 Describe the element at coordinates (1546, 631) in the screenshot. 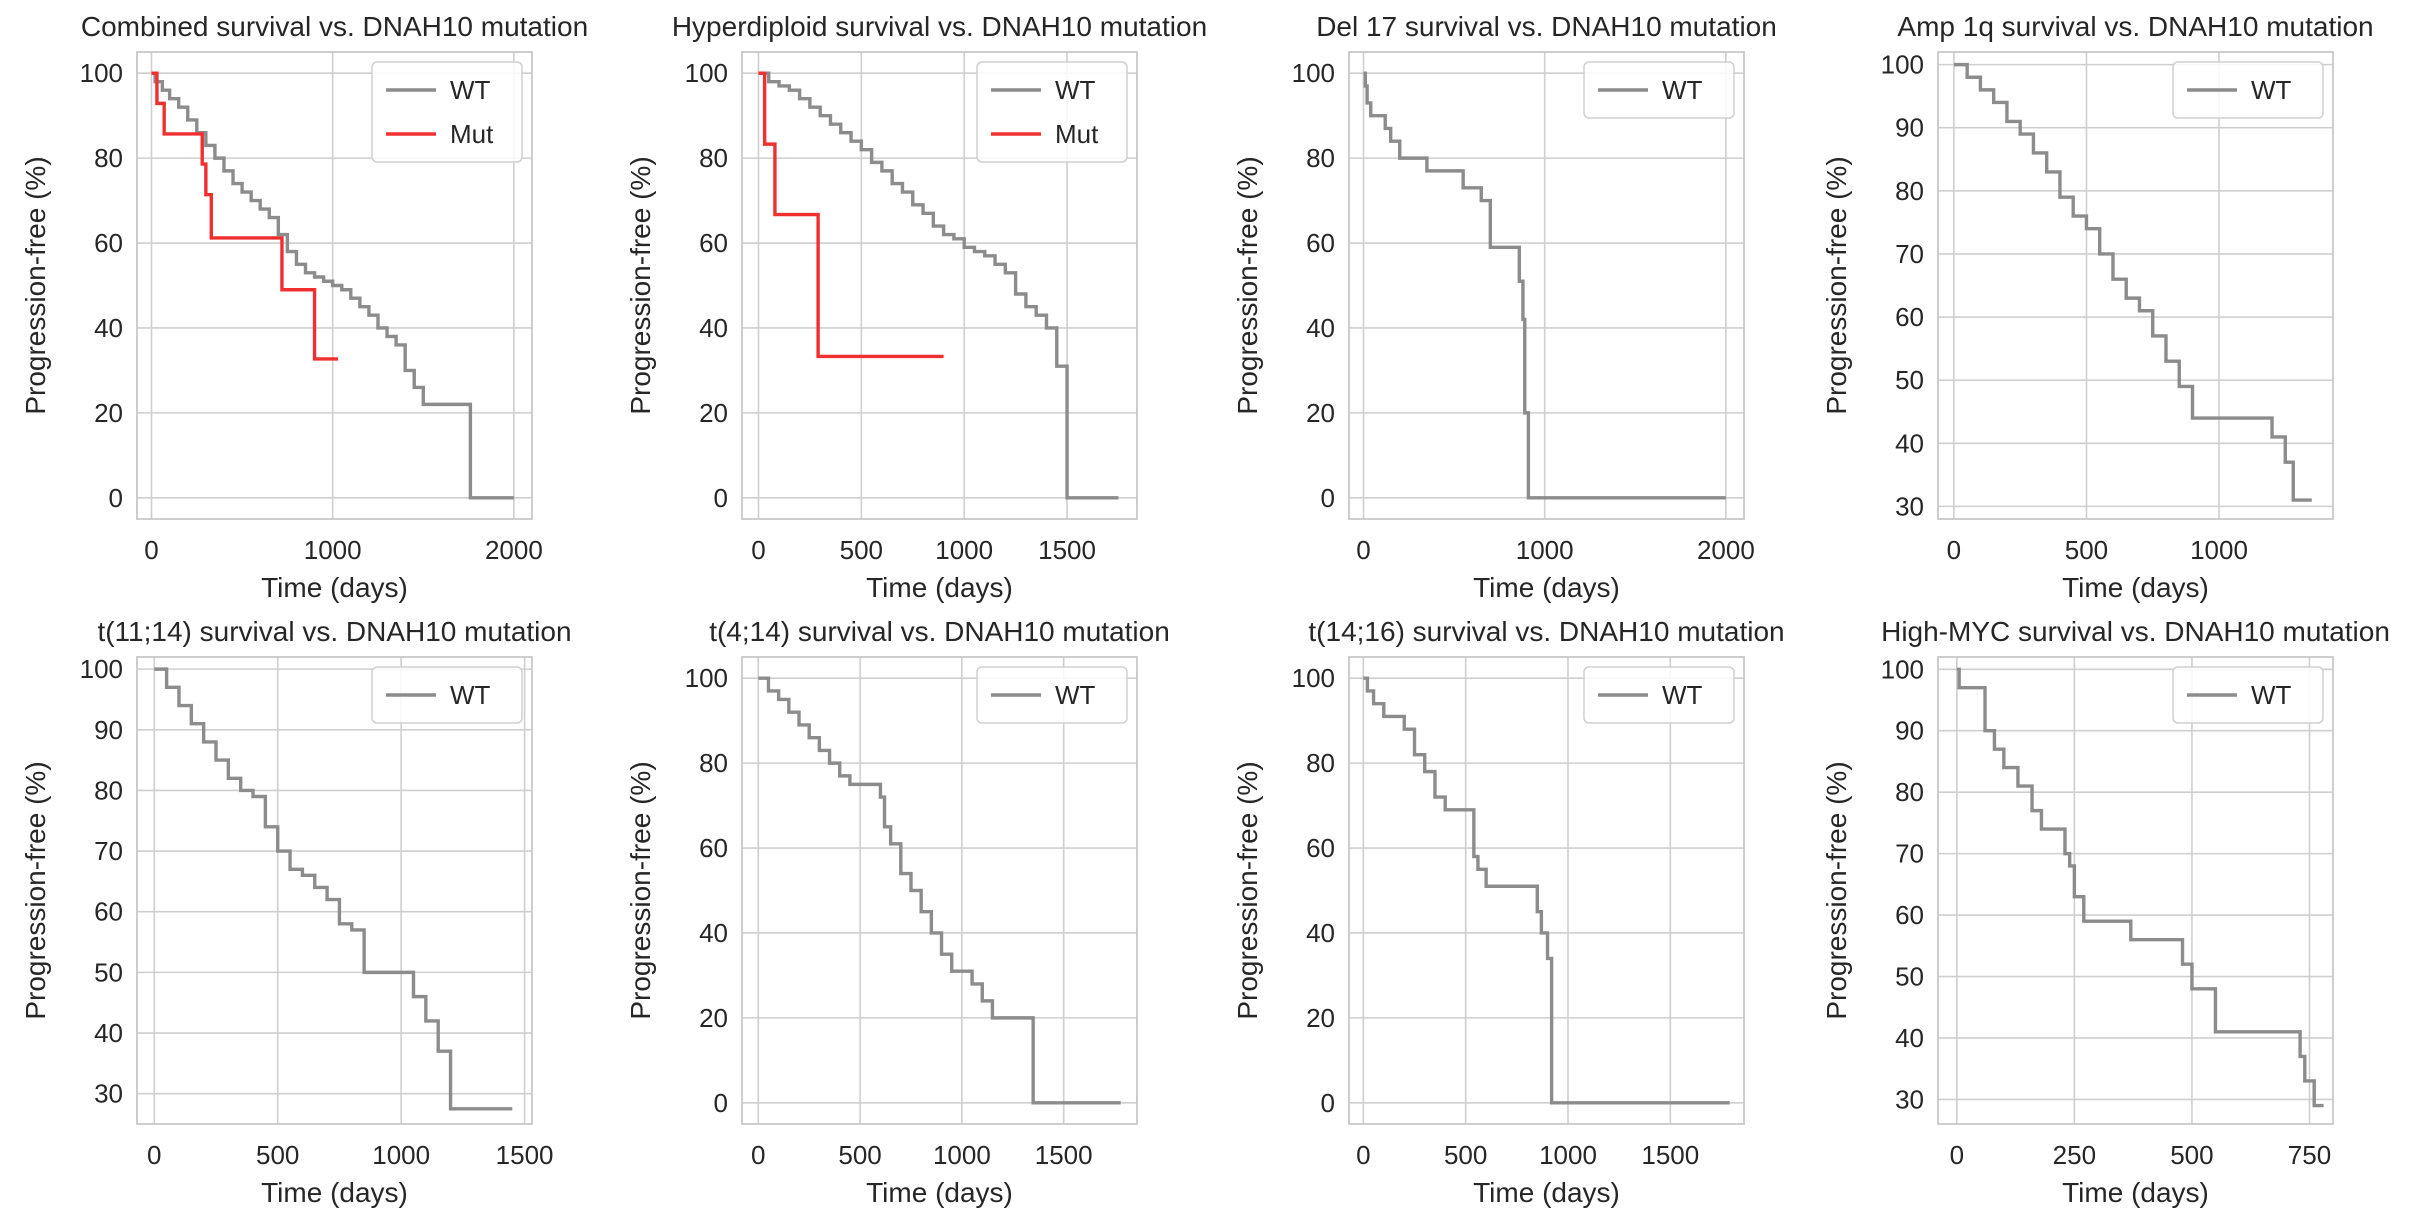

I see `chart-title: t(14;16) survival vs. DNAH10 mutation` at that location.